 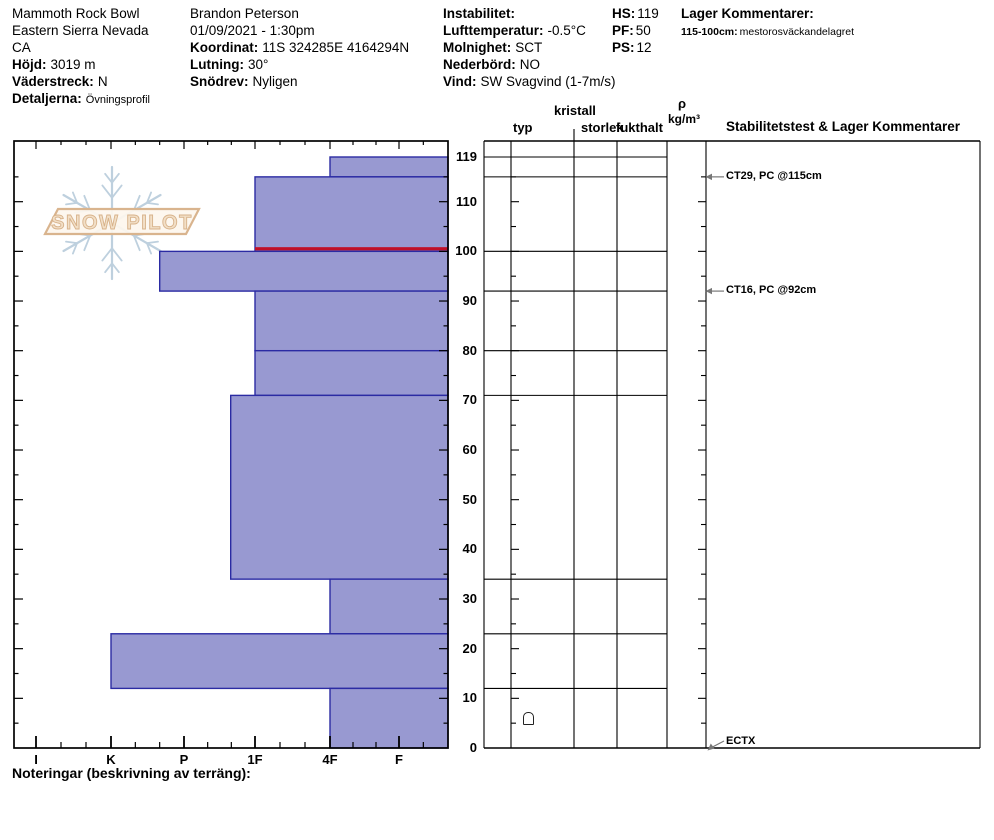 What do you see at coordinates (528, 719) in the screenshot?
I see `grain-type-melt-forms-icon` at bounding box center [528, 719].